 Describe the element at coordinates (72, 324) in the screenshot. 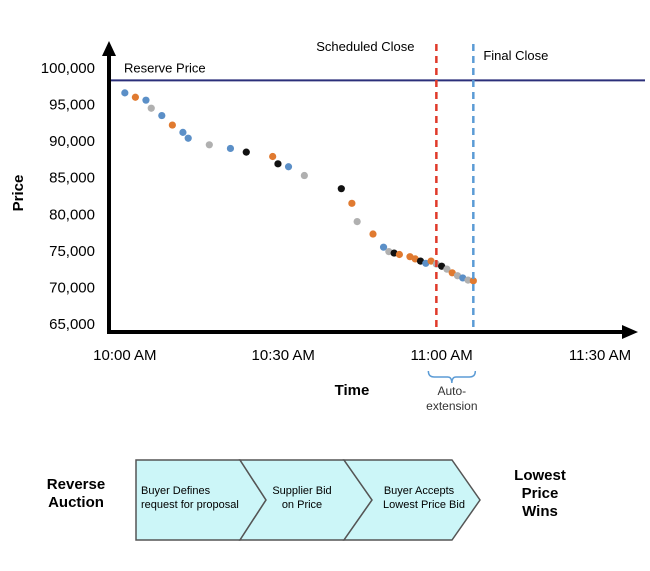

I see `y-tick-label: 65,000` at that location.